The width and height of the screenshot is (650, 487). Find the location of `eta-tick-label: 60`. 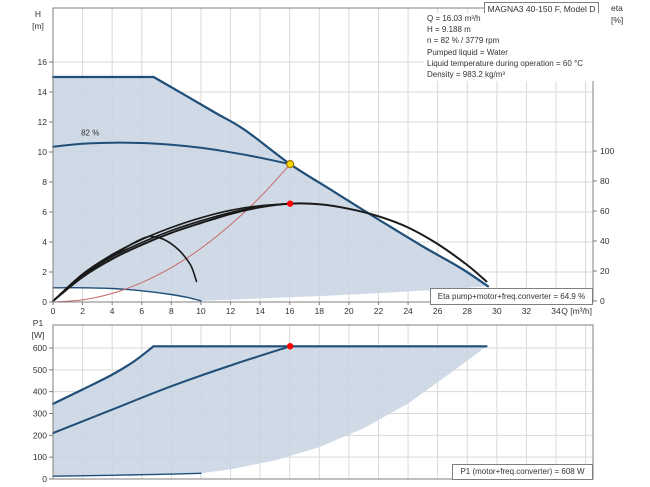

eta-tick-label: 60 is located at coordinates (605, 211).